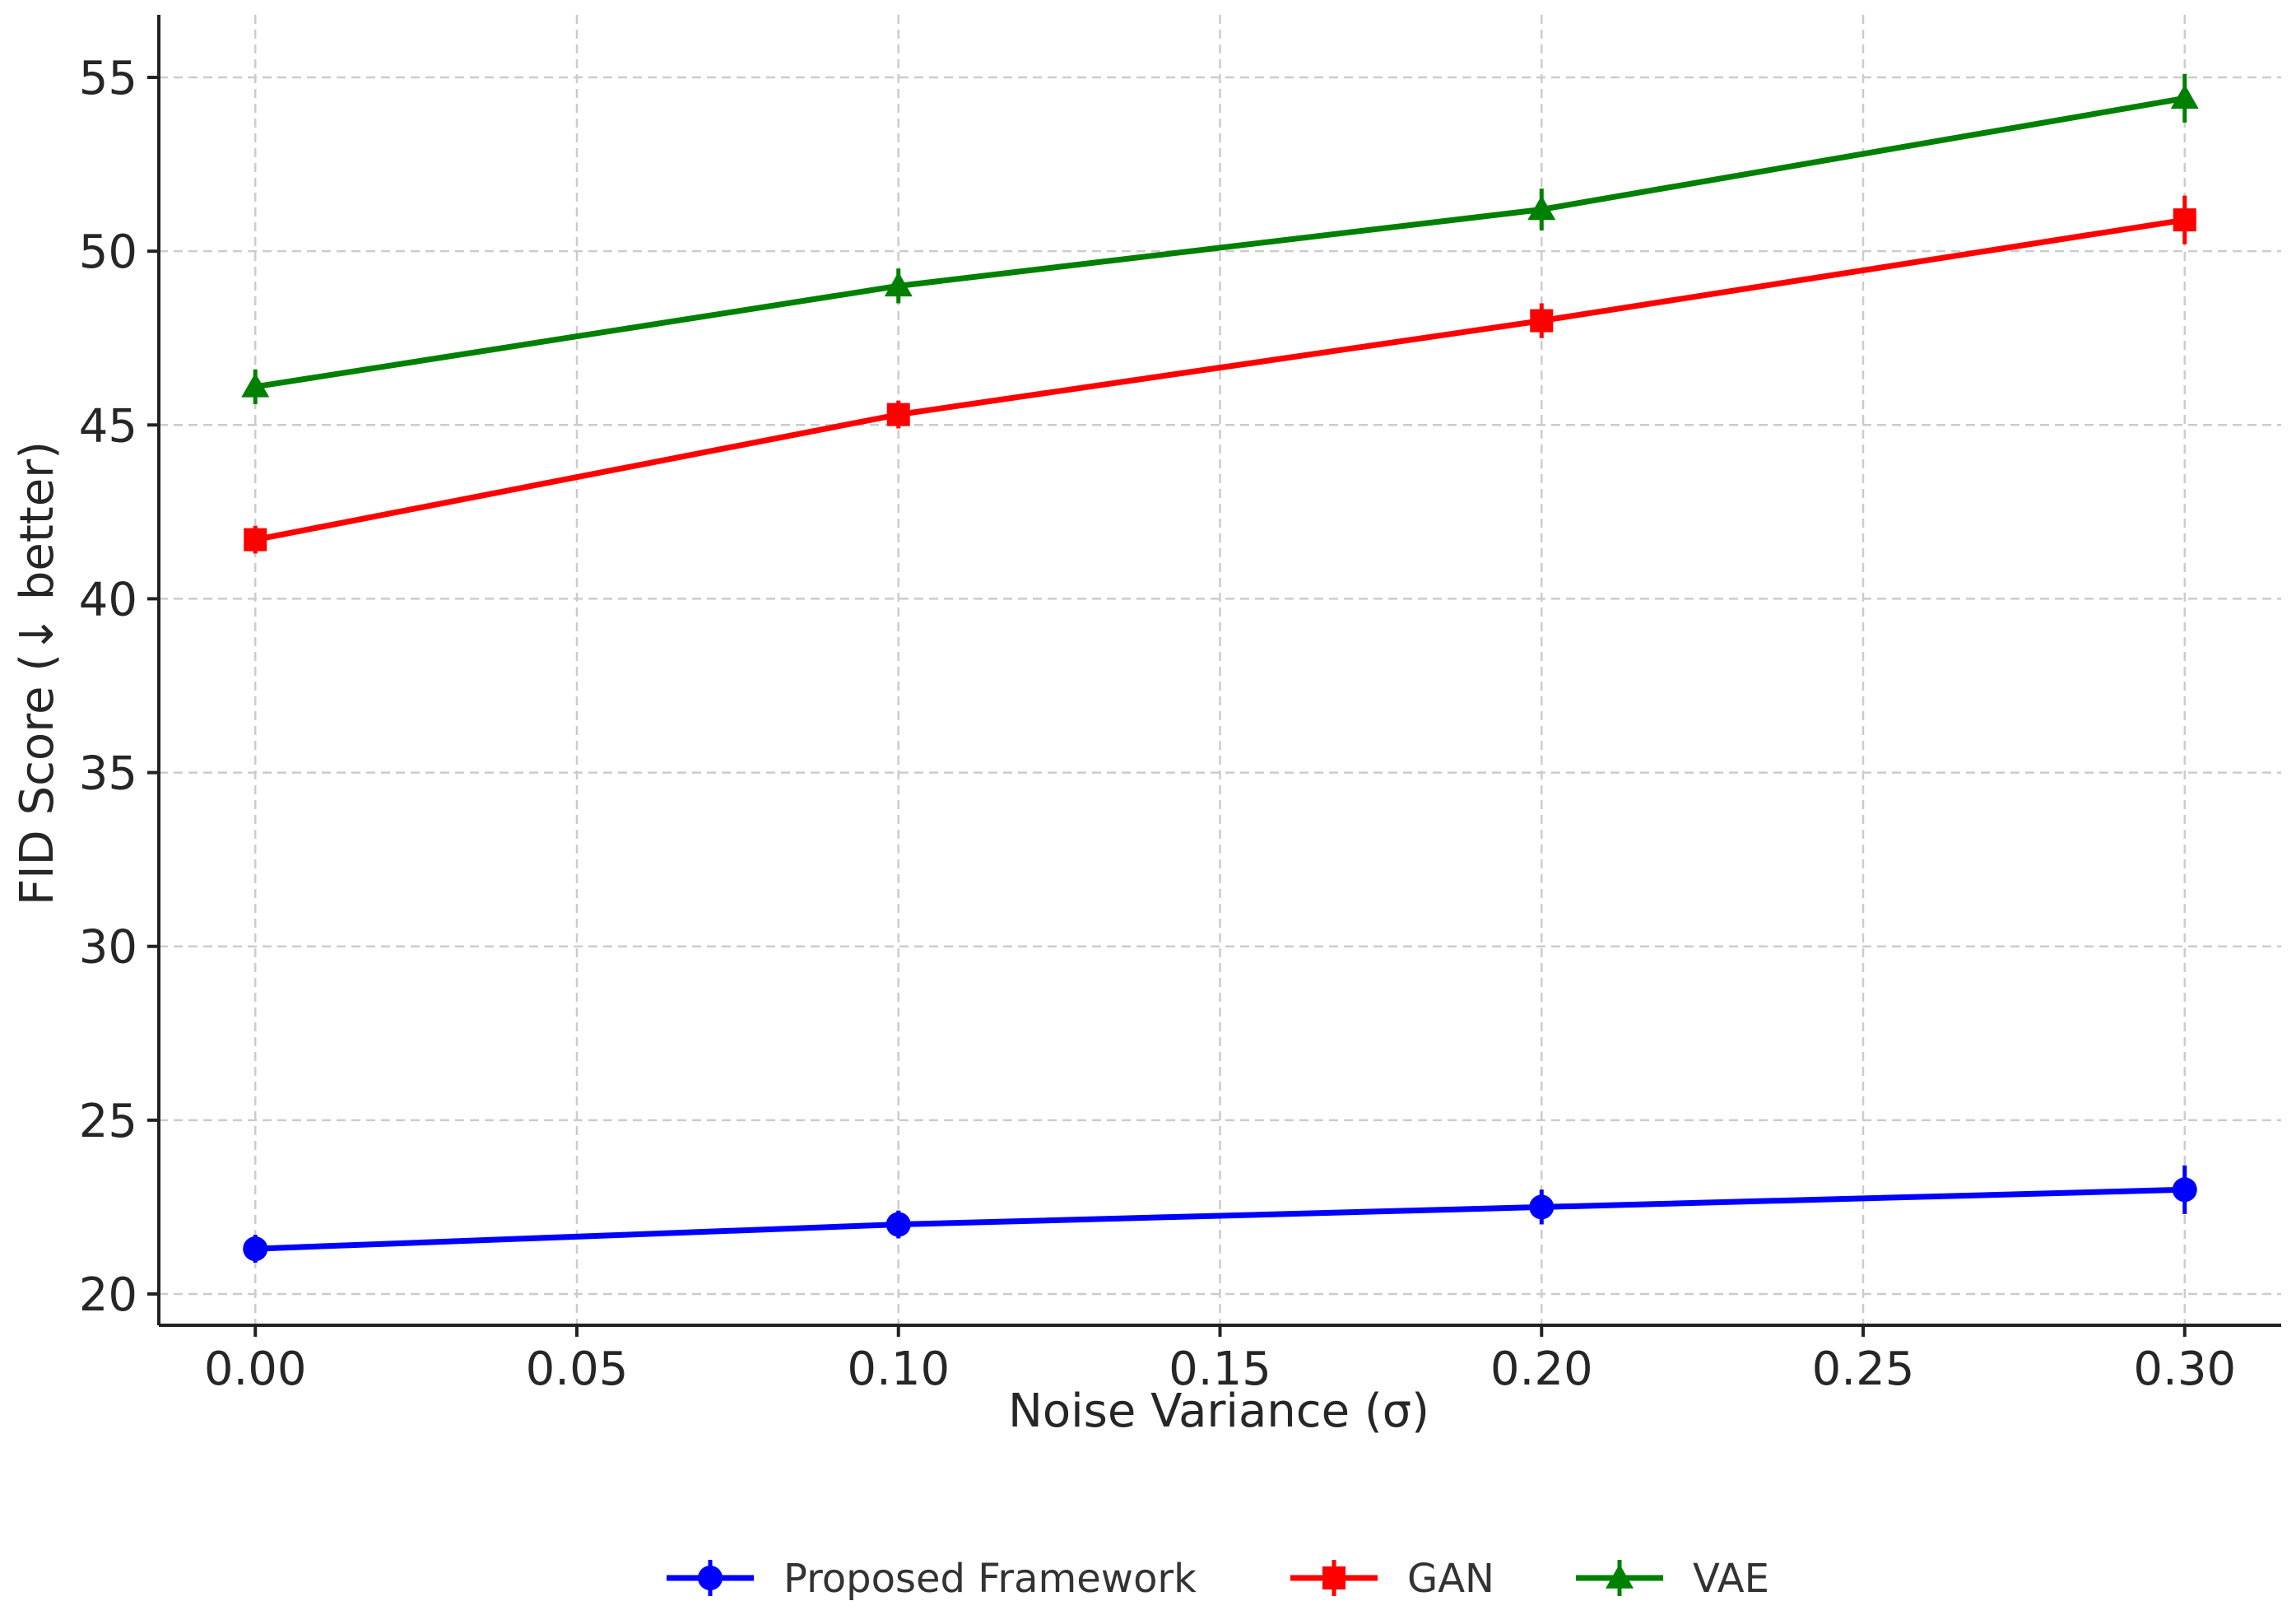 This screenshot has width=2296, height=1615. What do you see at coordinates (108, 1295) in the screenshot?
I see `y-tick-label: 20` at bounding box center [108, 1295].